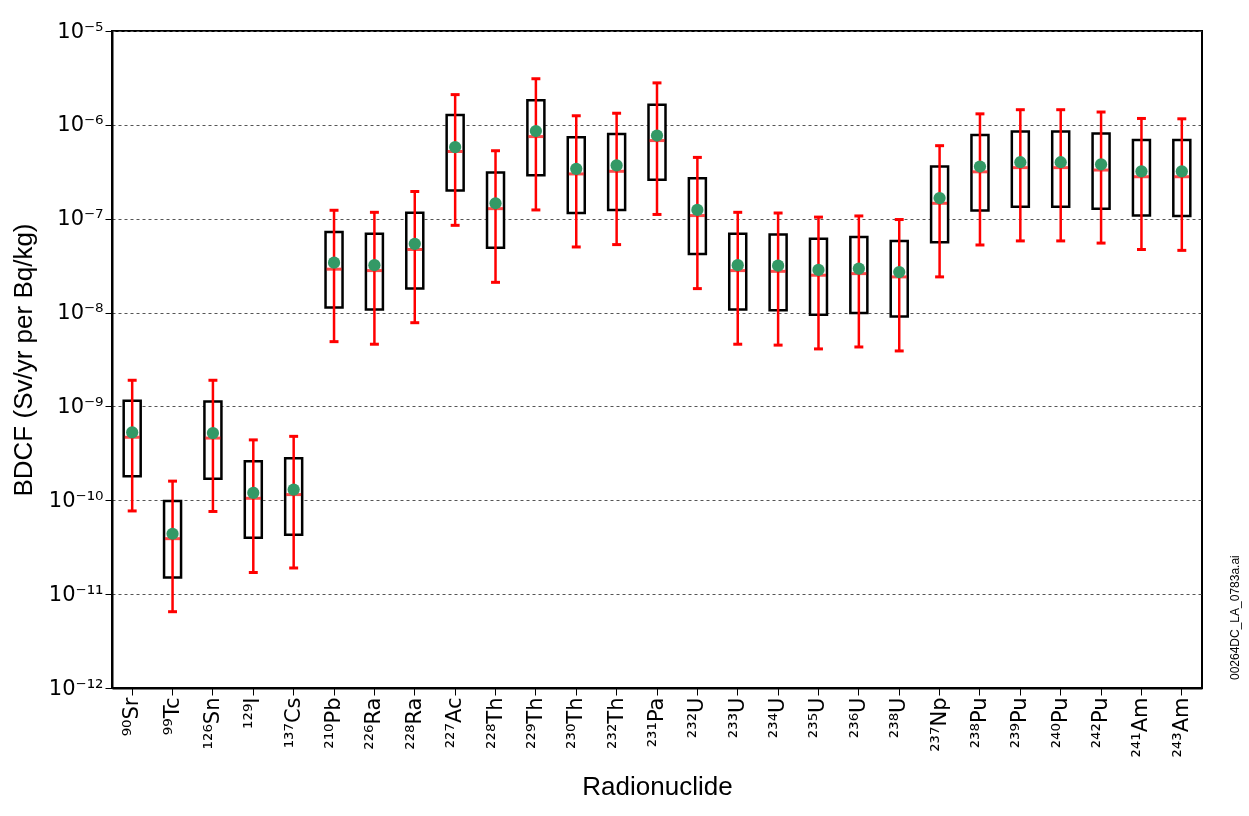  What do you see at coordinates (494, 723) in the screenshot?
I see `x-tick-label: ²²⁸Th` at bounding box center [494, 723].